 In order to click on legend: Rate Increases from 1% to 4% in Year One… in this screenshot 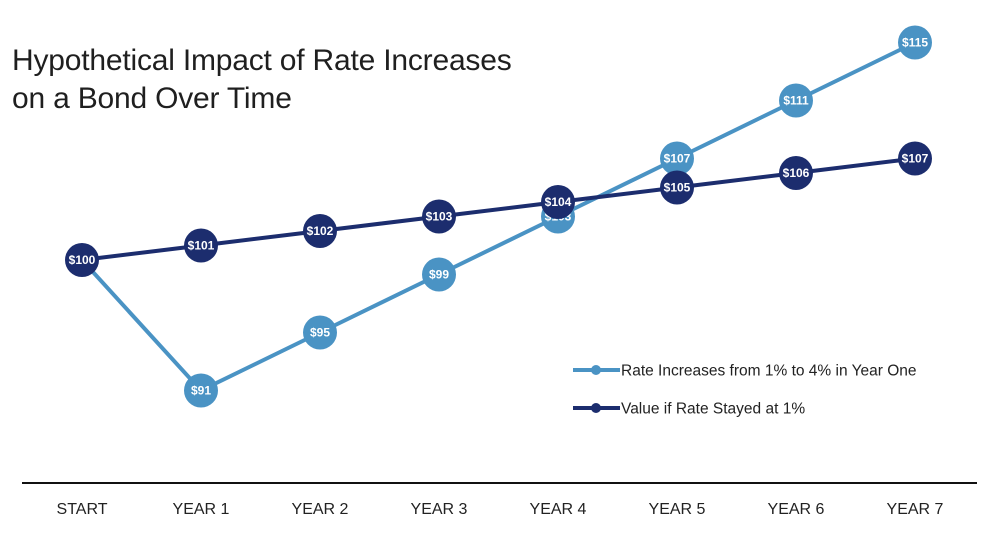, I will do `click(745, 390)`.